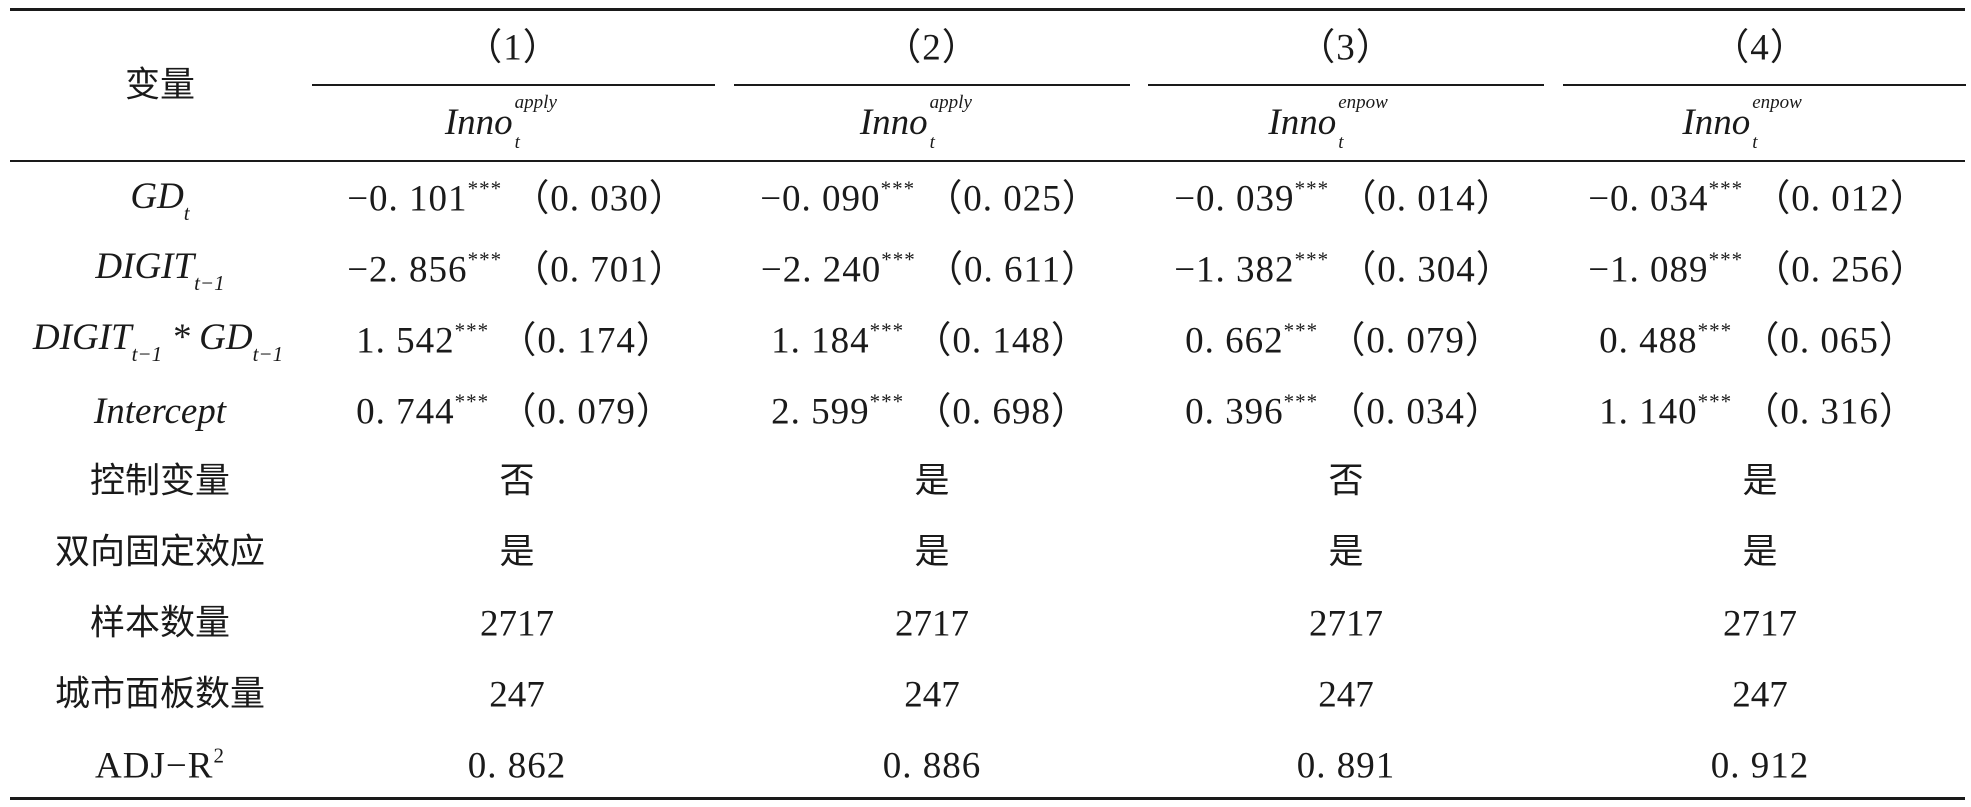  I want to click on standard-error: （0. 316）, so click(1829, 412).